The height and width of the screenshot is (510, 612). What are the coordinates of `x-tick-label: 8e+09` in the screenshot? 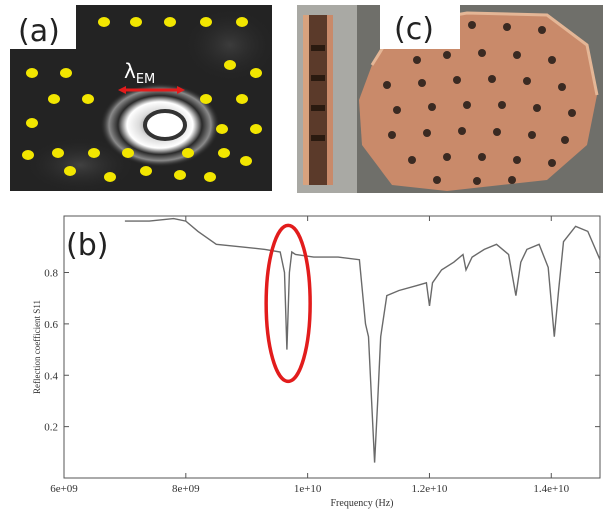 It's located at (186, 489).